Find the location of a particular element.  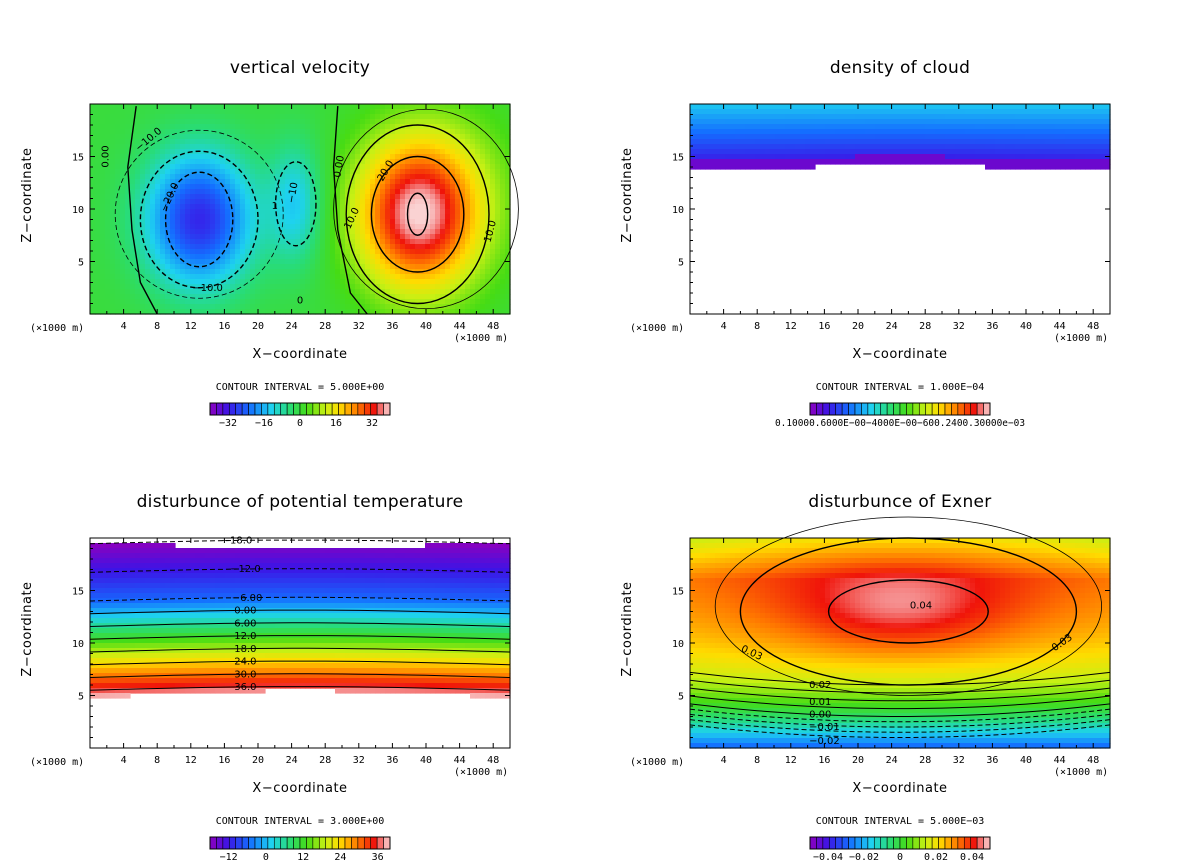

x-tick-label: 36 is located at coordinates (992, 326).